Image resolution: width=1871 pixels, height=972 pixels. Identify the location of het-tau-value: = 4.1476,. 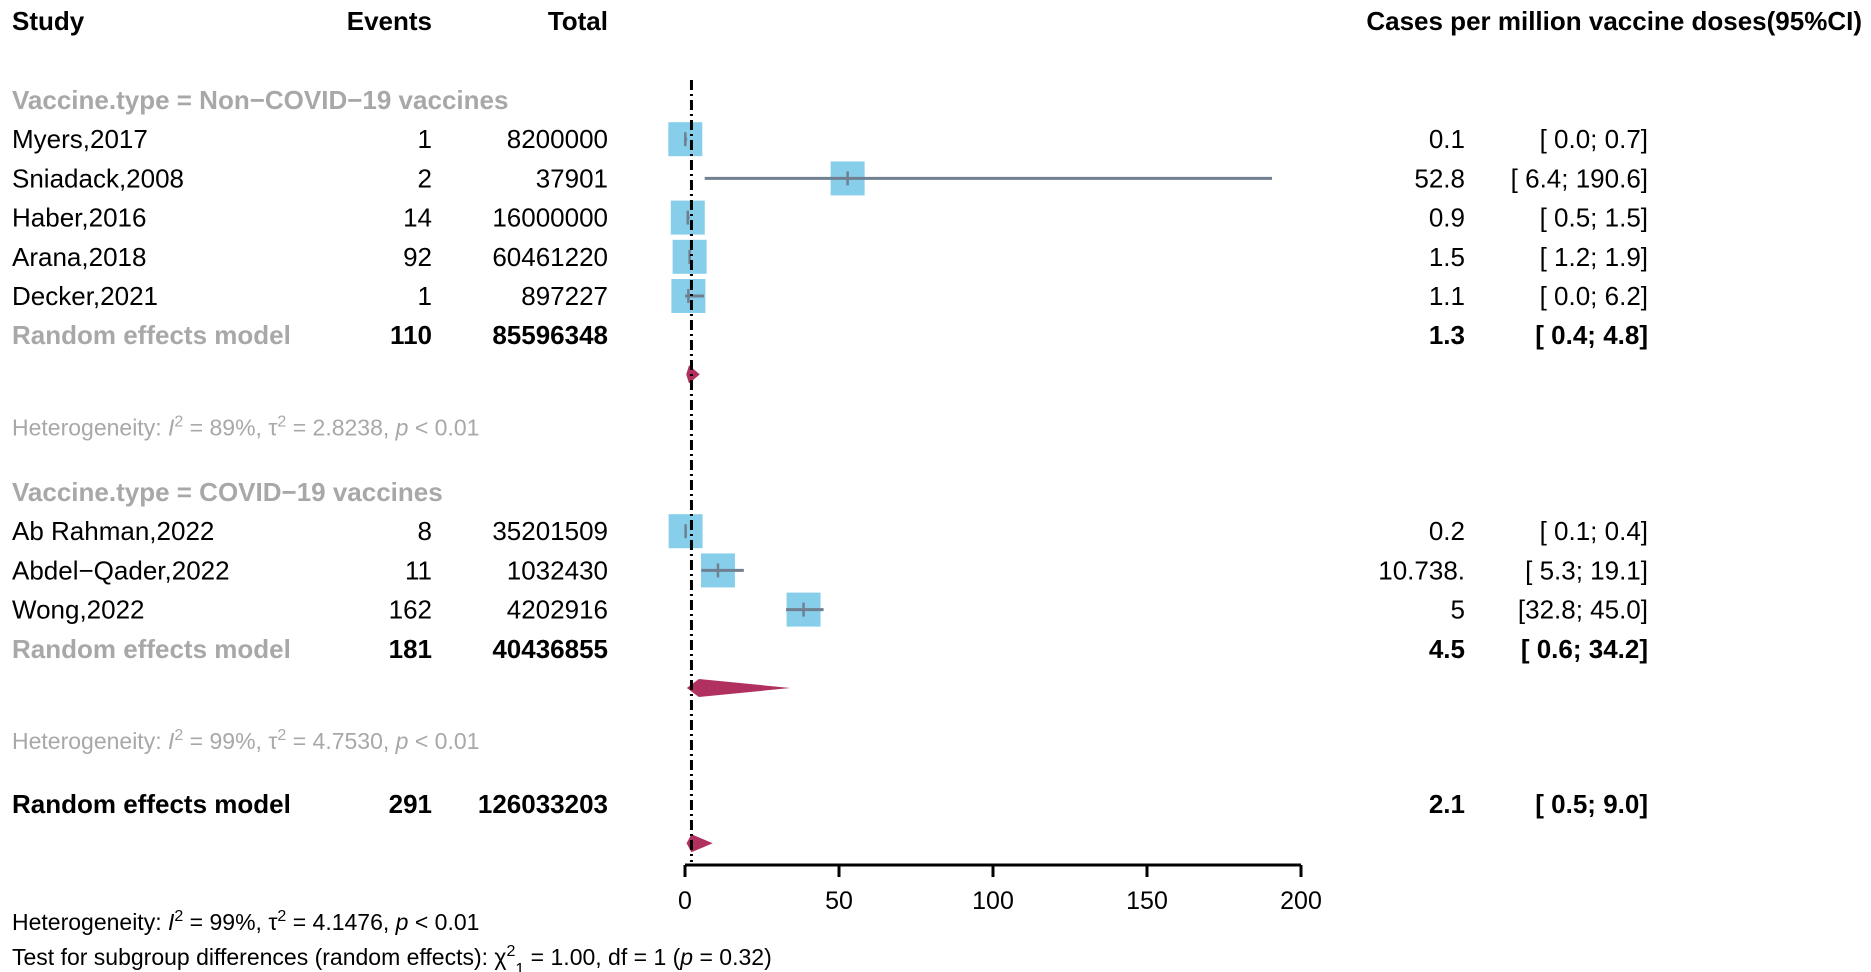
(340, 922).